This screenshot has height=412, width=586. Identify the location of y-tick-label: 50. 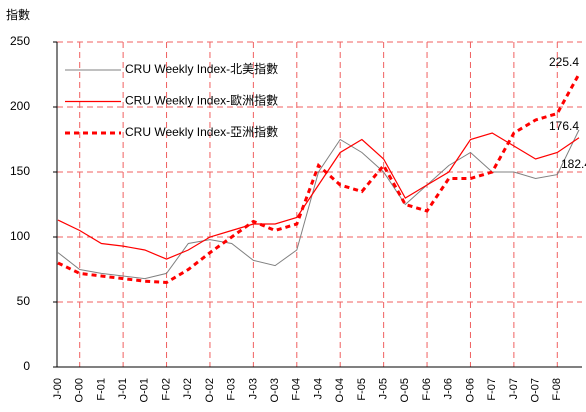
(24, 301).